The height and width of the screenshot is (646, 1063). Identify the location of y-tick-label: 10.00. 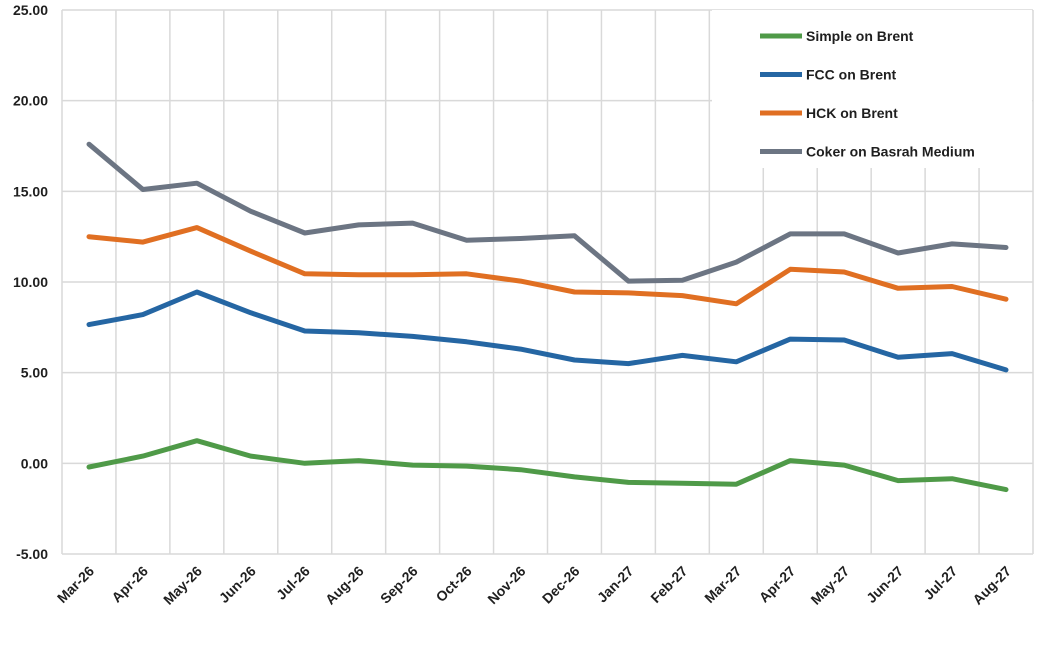
(30, 282).